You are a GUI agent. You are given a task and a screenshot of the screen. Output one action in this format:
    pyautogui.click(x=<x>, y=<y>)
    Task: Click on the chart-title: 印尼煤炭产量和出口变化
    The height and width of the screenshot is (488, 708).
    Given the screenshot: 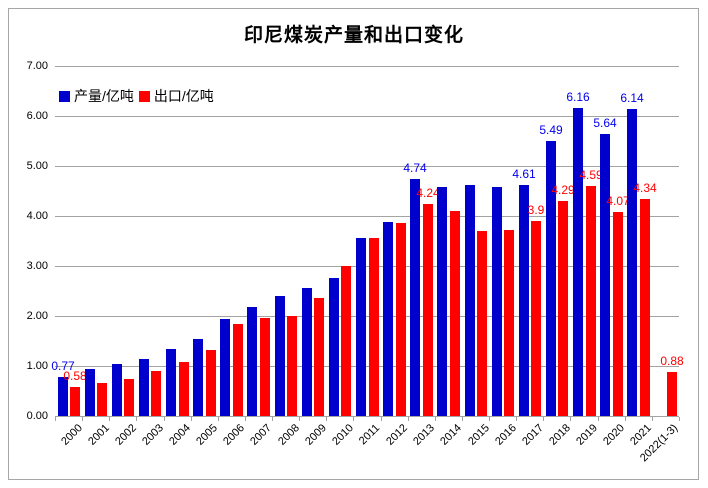 What is the action you would take?
    pyautogui.click(x=353, y=35)
    